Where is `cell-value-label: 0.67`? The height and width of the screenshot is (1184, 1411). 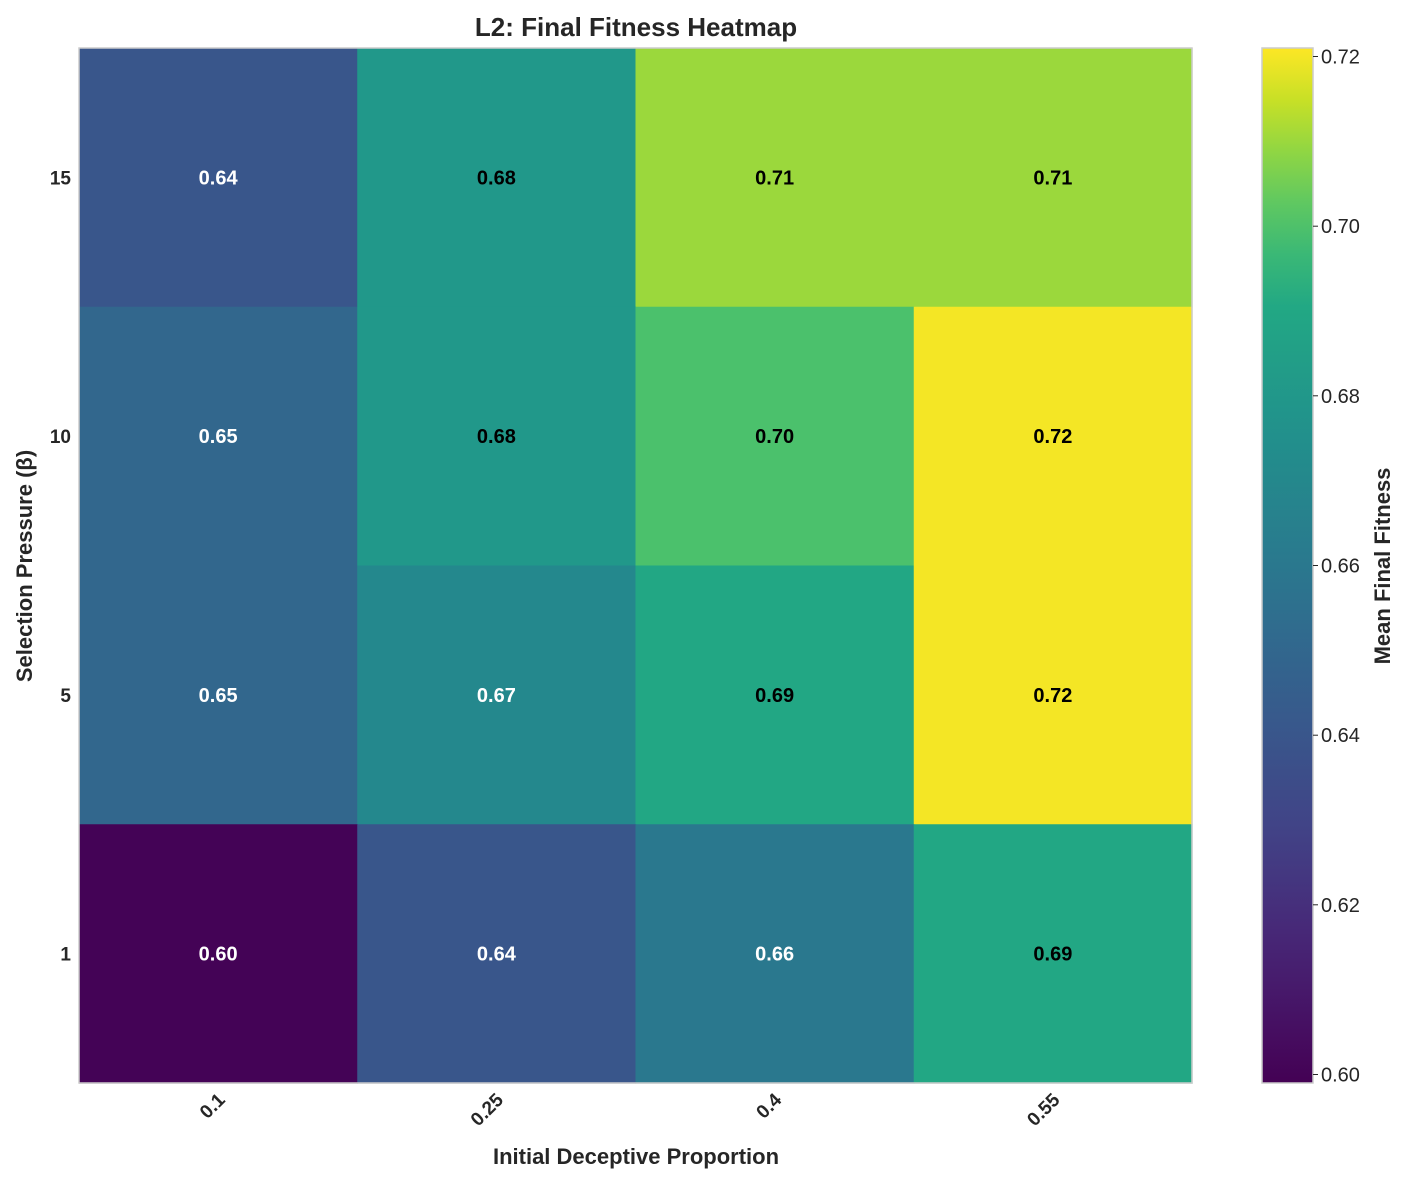 cell-value-label: 0.67 is located at coordinates (496, 696).